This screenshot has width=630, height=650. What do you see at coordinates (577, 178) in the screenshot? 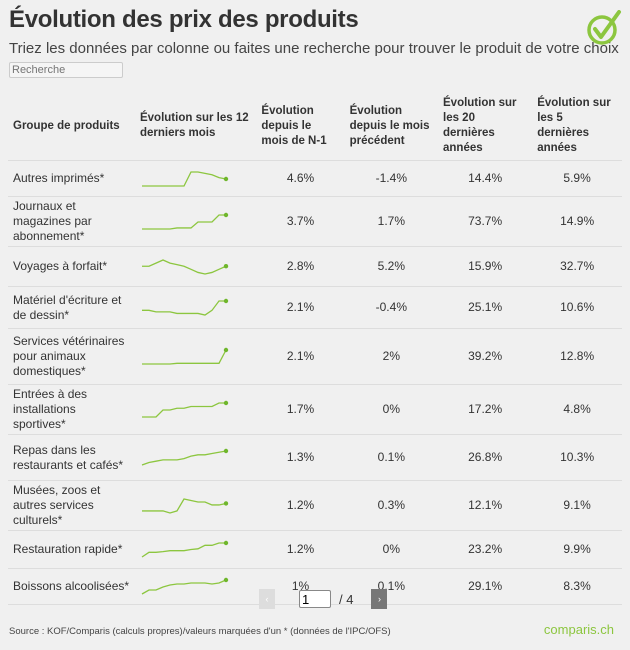
I see `value-y5: 5.9%` at bounding box center [577, 178].